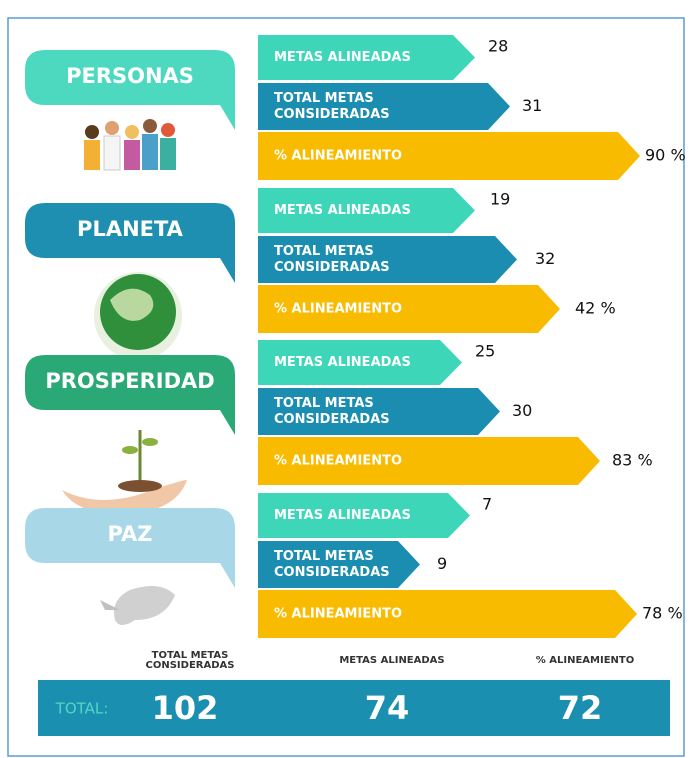  I want to click on total-value: 102, so click(185, 708).